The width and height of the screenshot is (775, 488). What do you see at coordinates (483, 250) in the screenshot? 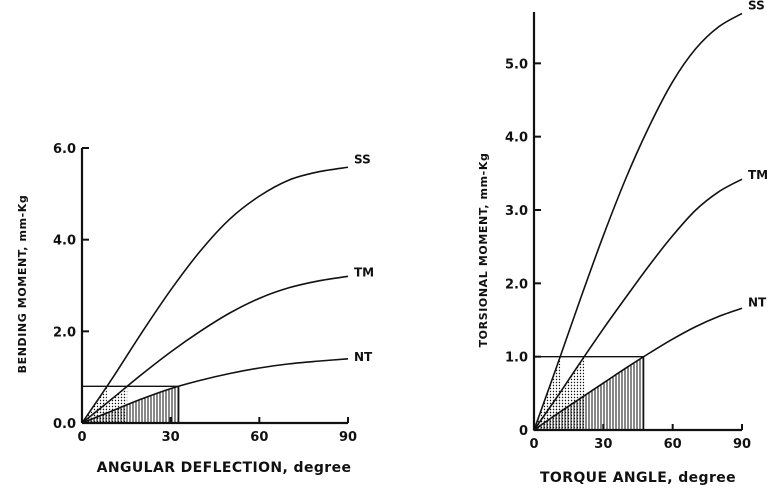
I see `y-axis-label: TORSIONAL MOMENT, mm-Kg` at bounding box center [483, 250].